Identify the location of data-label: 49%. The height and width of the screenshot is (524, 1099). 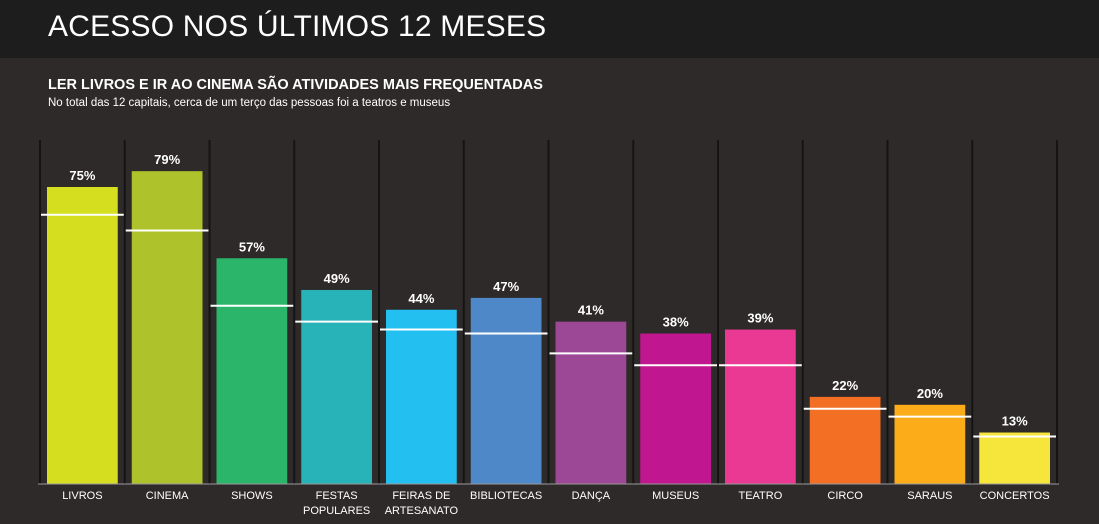
(337, 278).